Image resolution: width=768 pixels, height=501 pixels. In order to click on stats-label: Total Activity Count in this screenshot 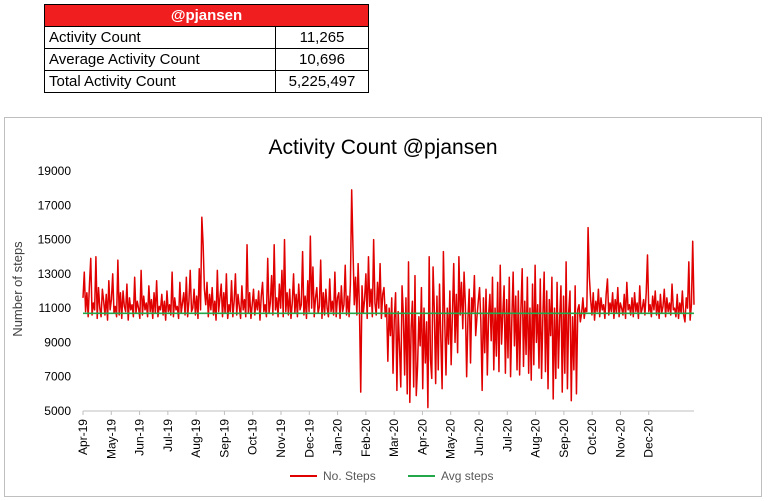, I will do `click(160, 81)`.